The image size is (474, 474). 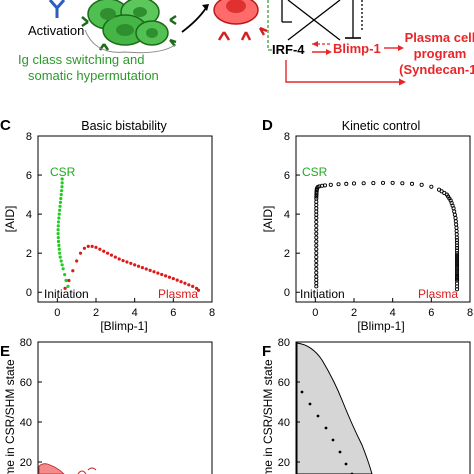 What do you see at coordinates (51, 468) in the screenshot?
I see `shaded-band-e` at bounding box center [51, 468].